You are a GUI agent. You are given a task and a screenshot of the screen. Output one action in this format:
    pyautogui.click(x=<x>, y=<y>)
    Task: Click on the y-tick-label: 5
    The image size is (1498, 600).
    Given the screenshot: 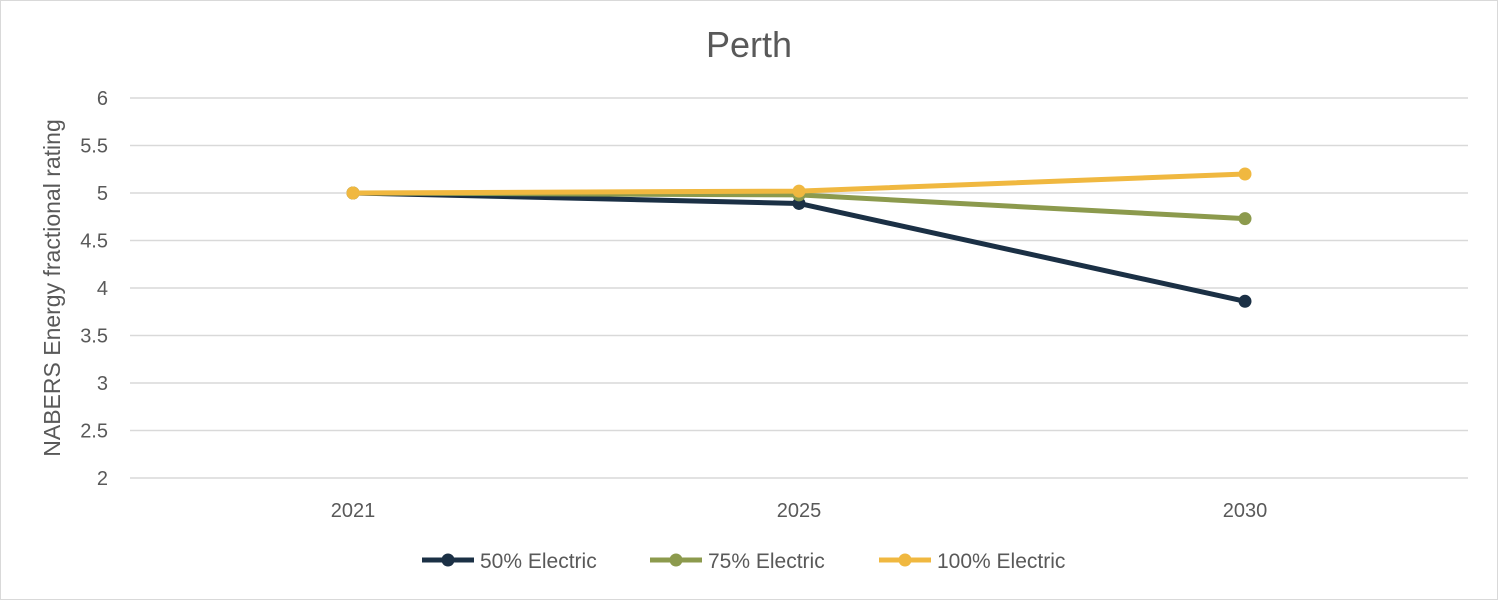 What is the action you would take?
    pyautogui.click(x=102, y=194)
    